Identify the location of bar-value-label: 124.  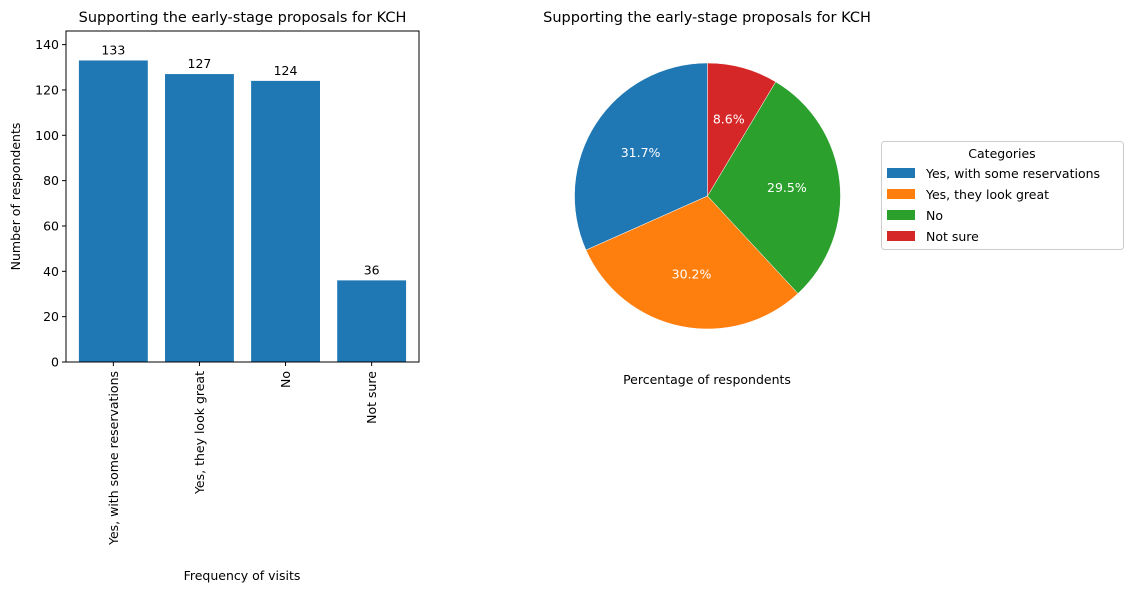
(286, 70).